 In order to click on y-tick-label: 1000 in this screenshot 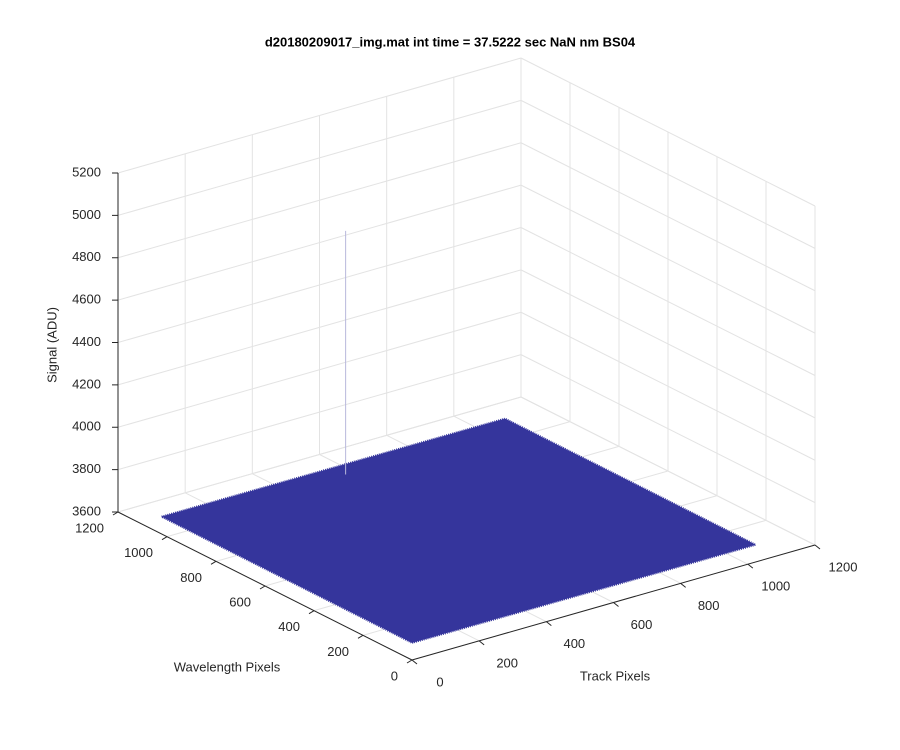, I will do `click(138, 552)`.